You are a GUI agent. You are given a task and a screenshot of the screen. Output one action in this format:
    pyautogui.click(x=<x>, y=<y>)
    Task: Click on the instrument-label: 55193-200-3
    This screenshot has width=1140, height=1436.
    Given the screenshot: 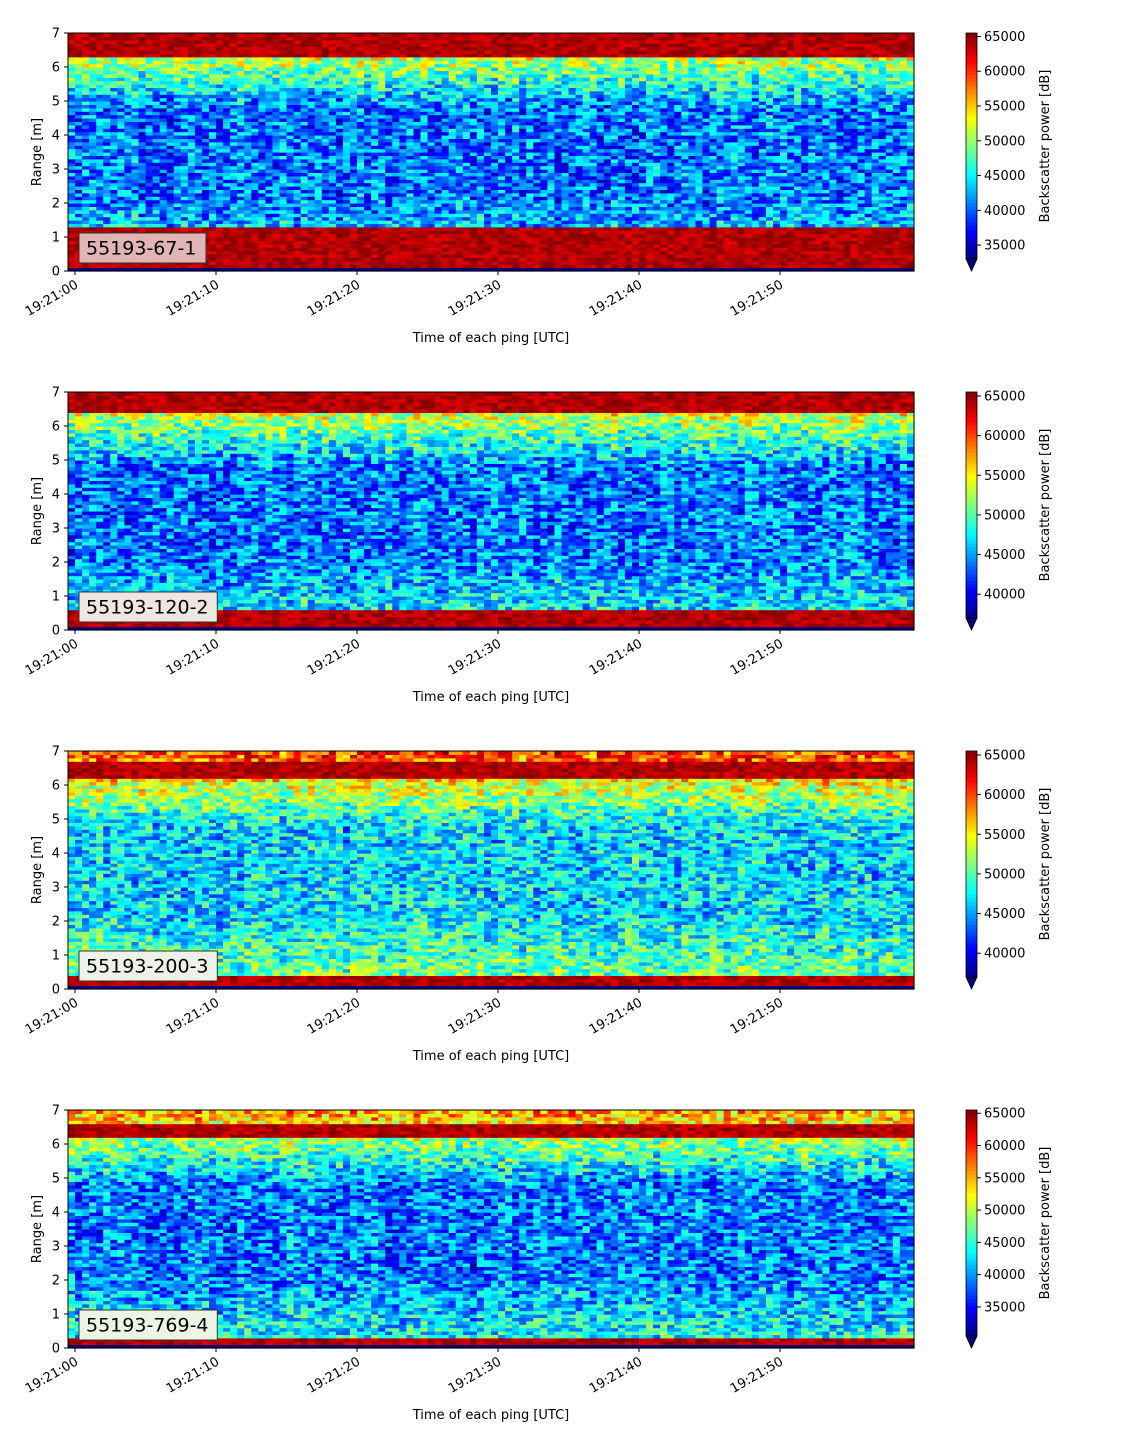 What is the action you would take?
    pyautogui.click(x=148, y=966)
    